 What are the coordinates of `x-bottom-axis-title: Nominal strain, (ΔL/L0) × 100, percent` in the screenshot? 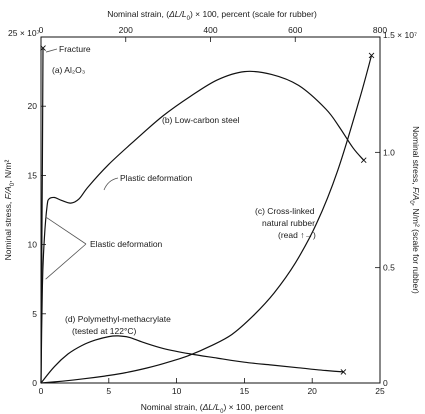 It's located at (212, 408).